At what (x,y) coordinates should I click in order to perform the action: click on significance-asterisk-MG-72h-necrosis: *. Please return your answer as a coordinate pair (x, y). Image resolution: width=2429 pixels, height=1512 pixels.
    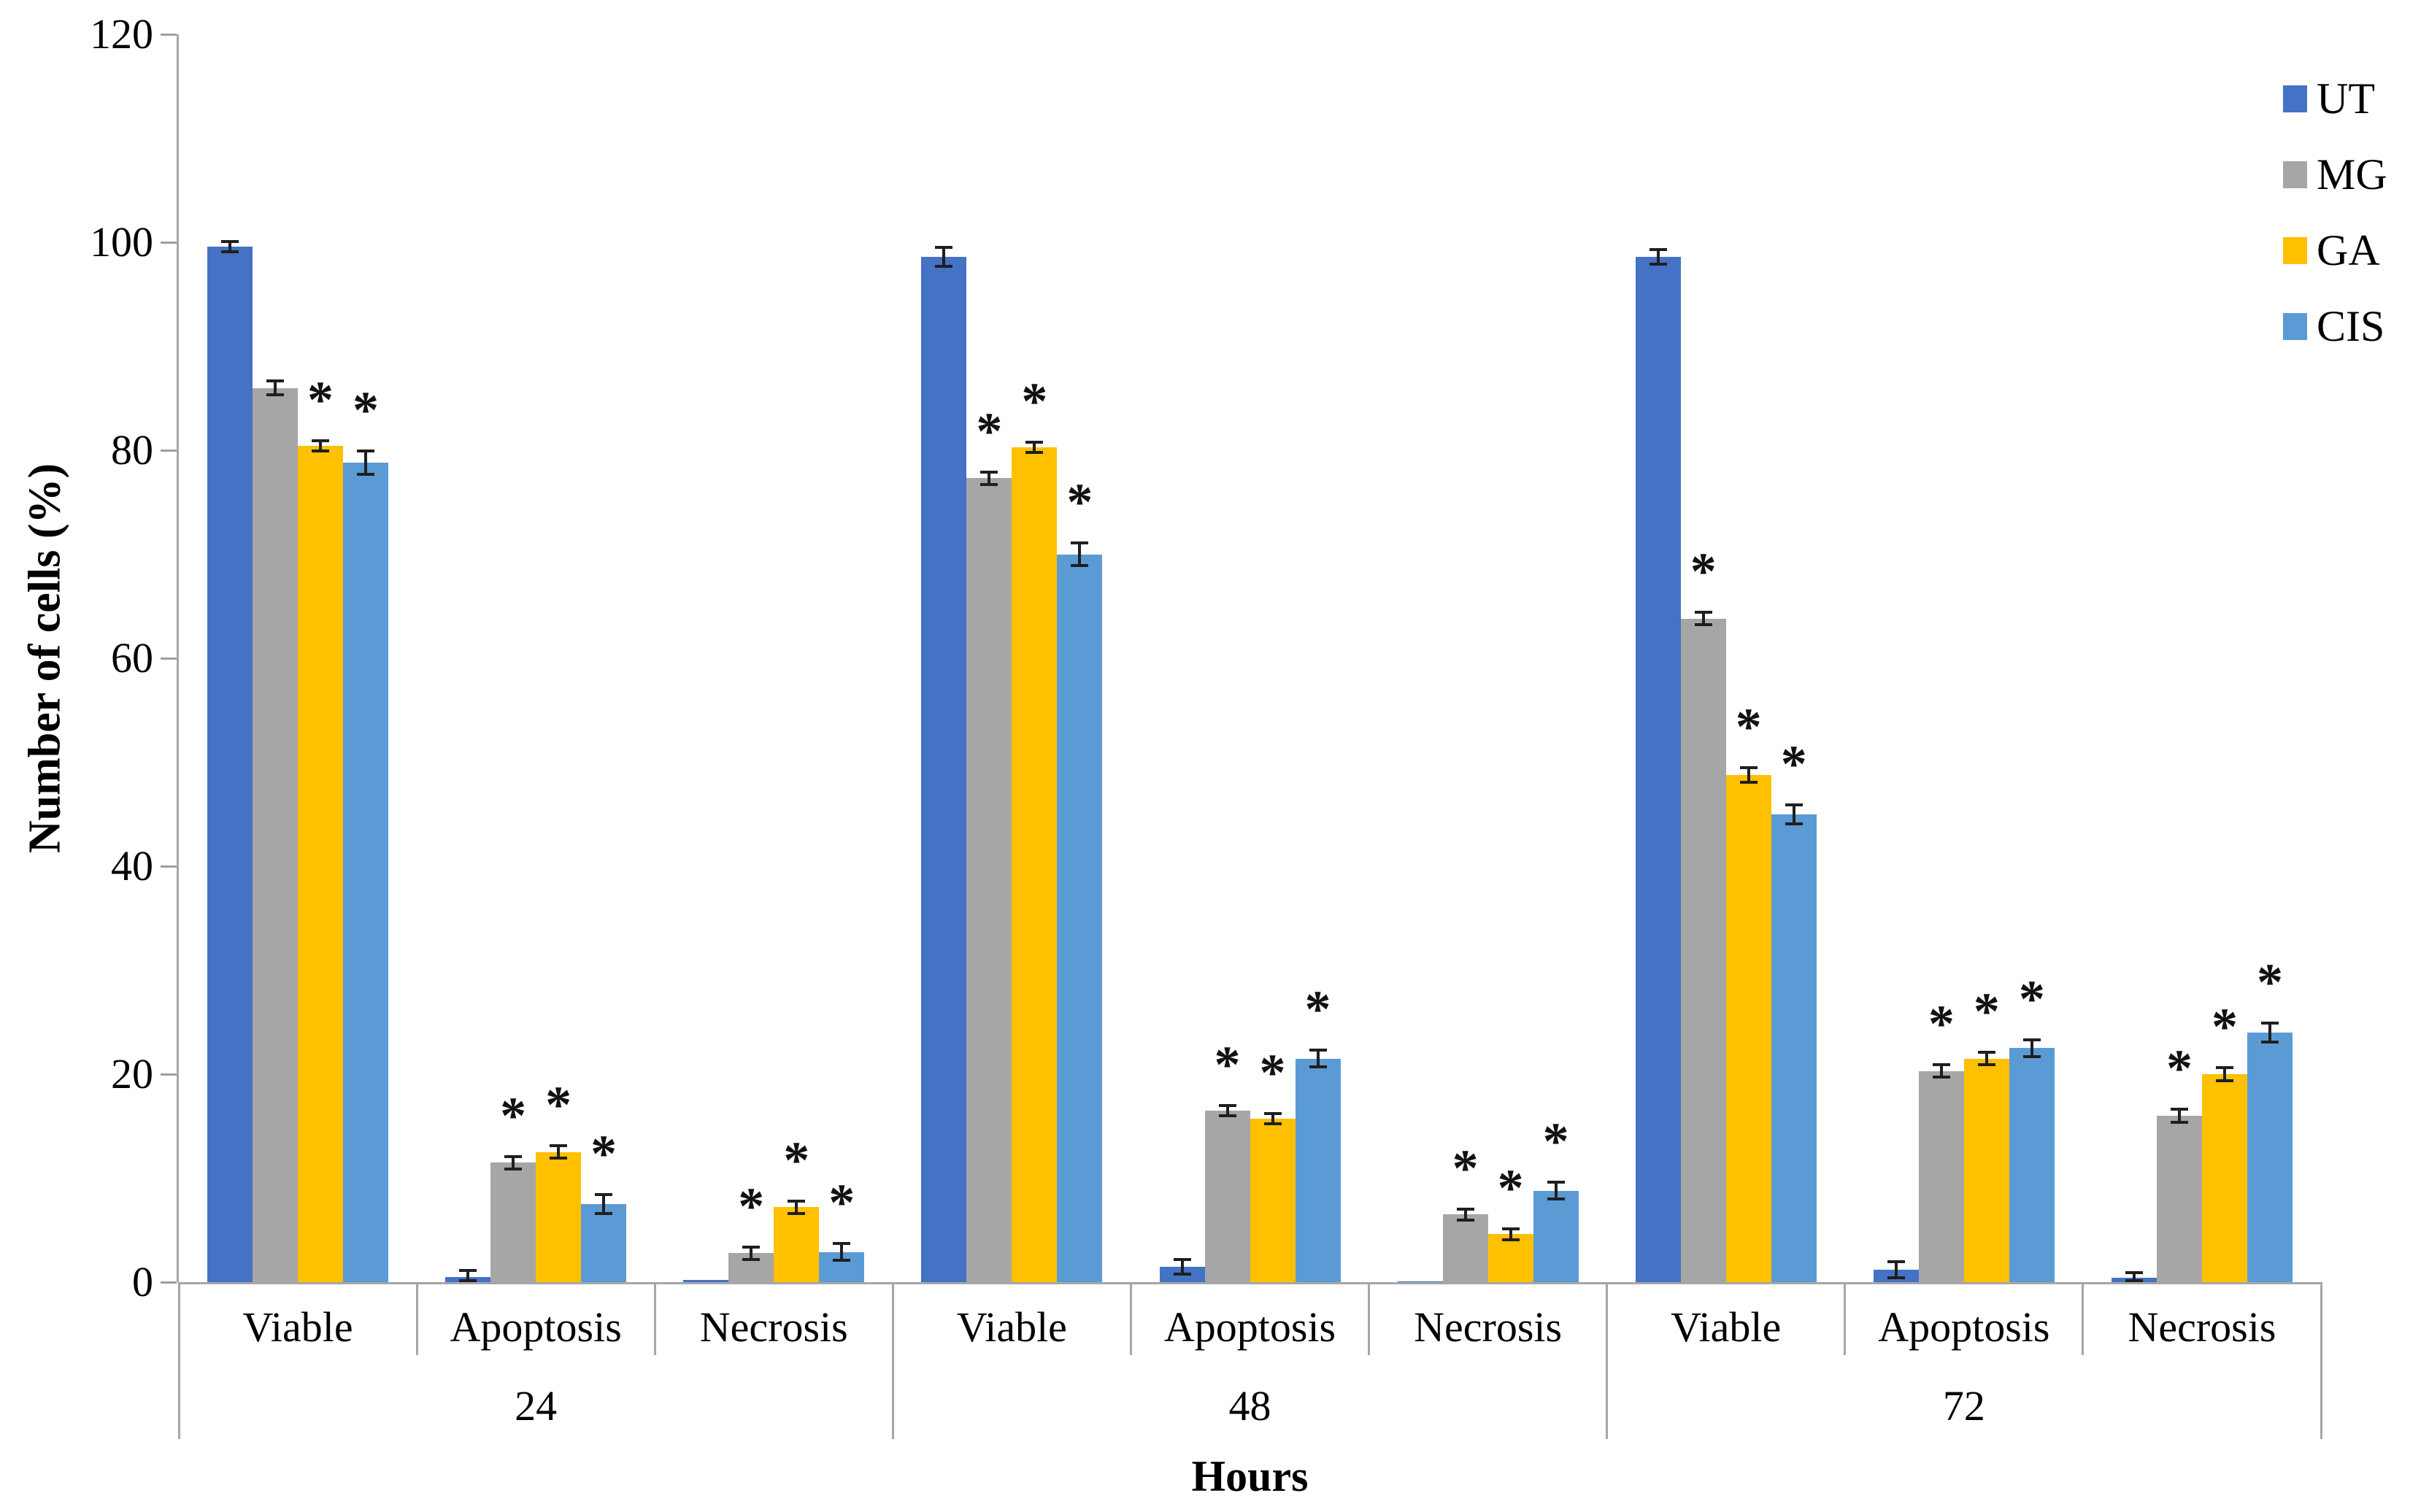
    Looking at the image, I should click on (2179, 1068).